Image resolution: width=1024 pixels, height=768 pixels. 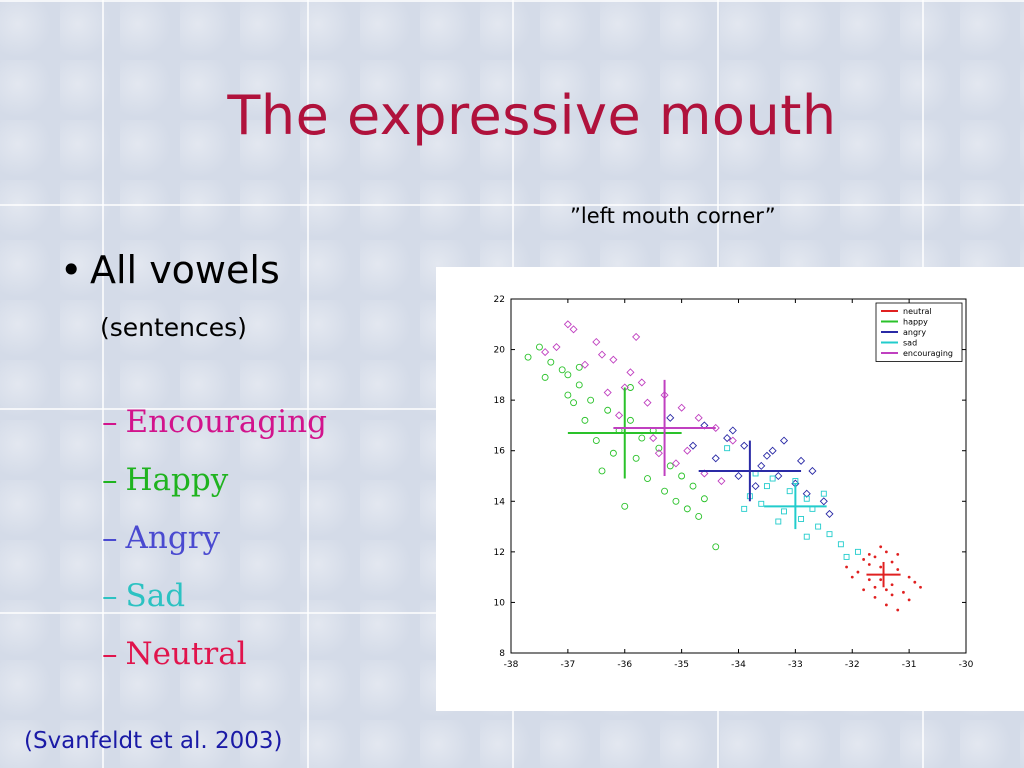 What do you see at coordinates (624, 665) in the screenshot?
I see `x-tick-label: -36` at bounding box center [624, 665].